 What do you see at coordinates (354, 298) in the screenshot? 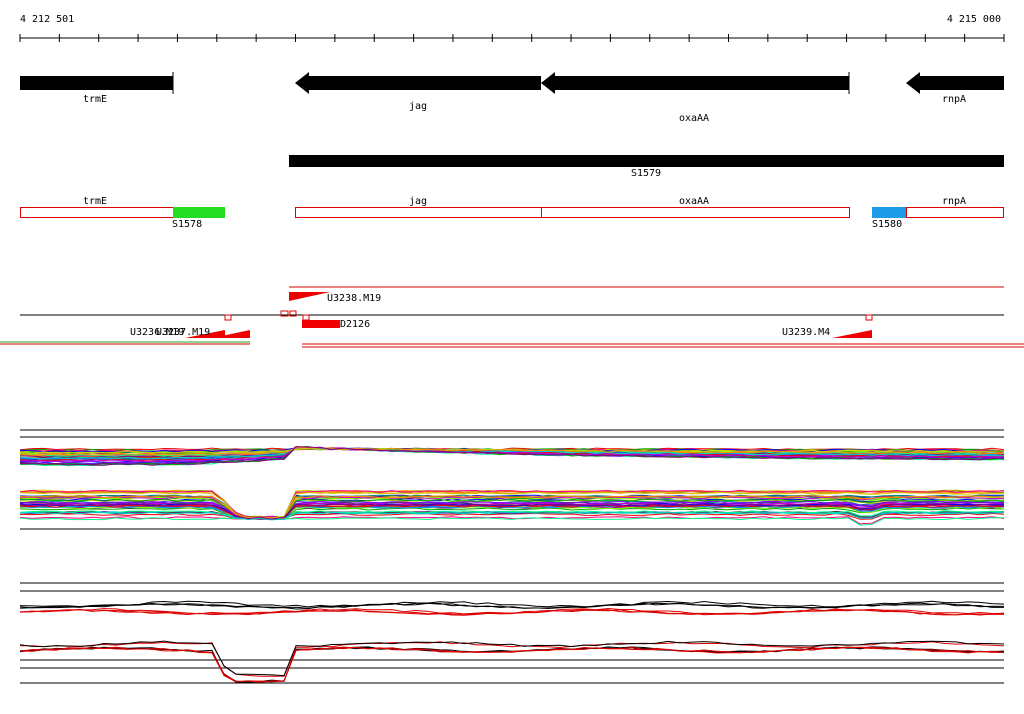
I see `feature-label: U3238.M19` at bounding box center [354, 298].